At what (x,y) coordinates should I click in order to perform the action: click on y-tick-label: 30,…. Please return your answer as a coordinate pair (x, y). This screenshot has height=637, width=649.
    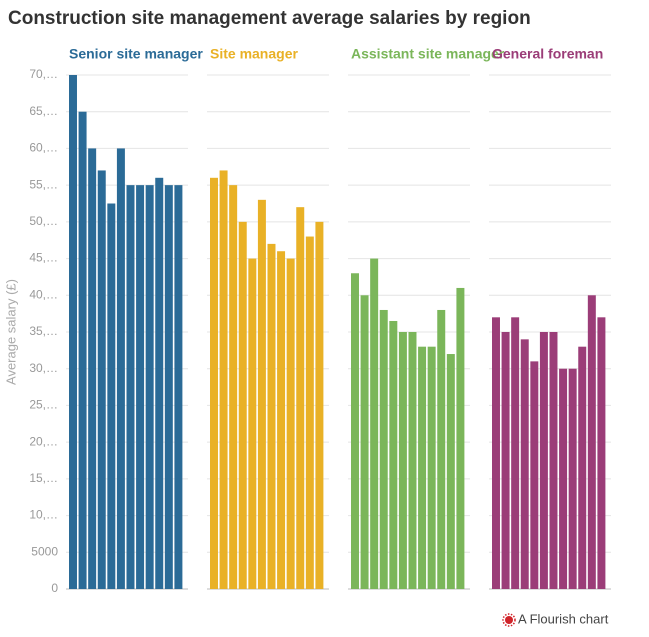
    Looking at the image, I should click on (43, 368).